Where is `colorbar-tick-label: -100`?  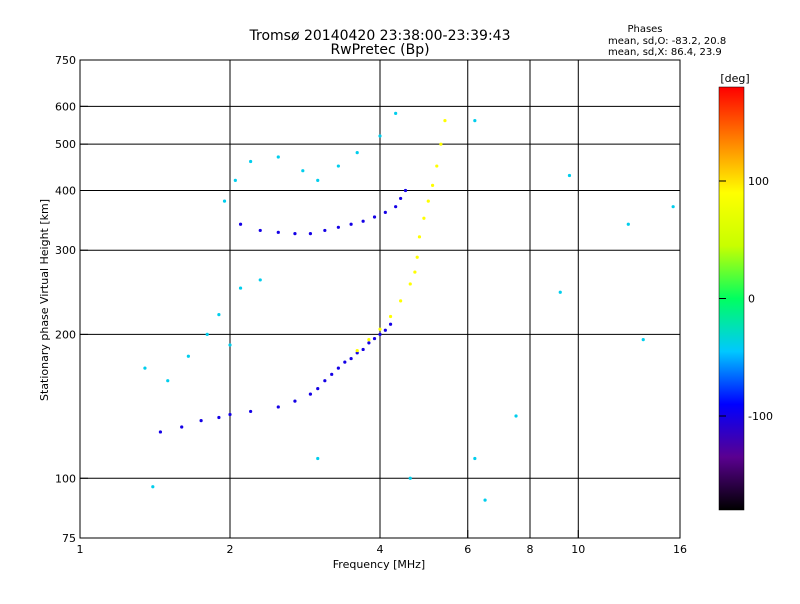
colorbar-tick-label: -100 is located at coordinates (760, 416).